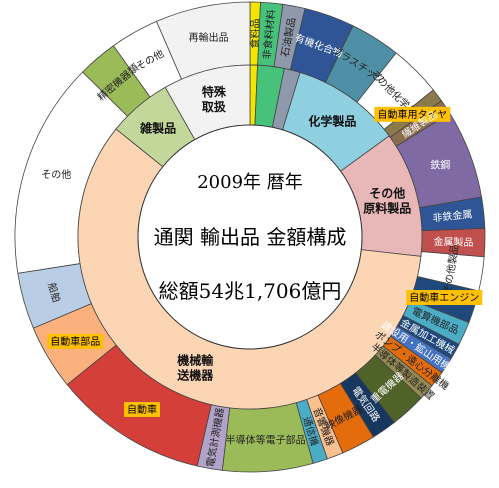 The width and height of the screenshot is (499, 488). Describe the element at coordinates (332, 120) in the screenshot. I see `inner-label-chem: 化学製品` at that location.